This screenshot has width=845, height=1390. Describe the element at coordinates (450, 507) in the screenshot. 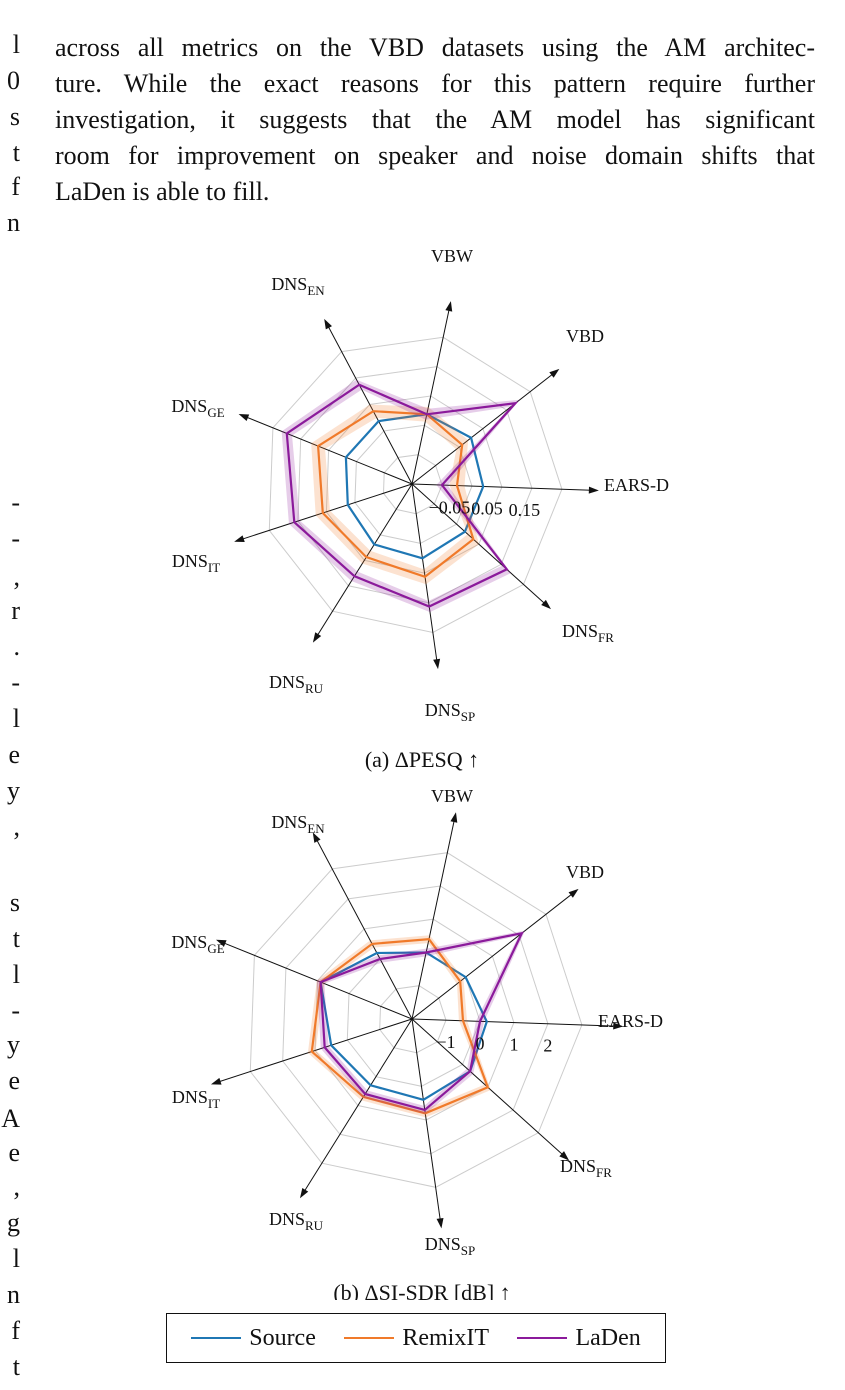

I see `tick-label: −0.05` at that location.